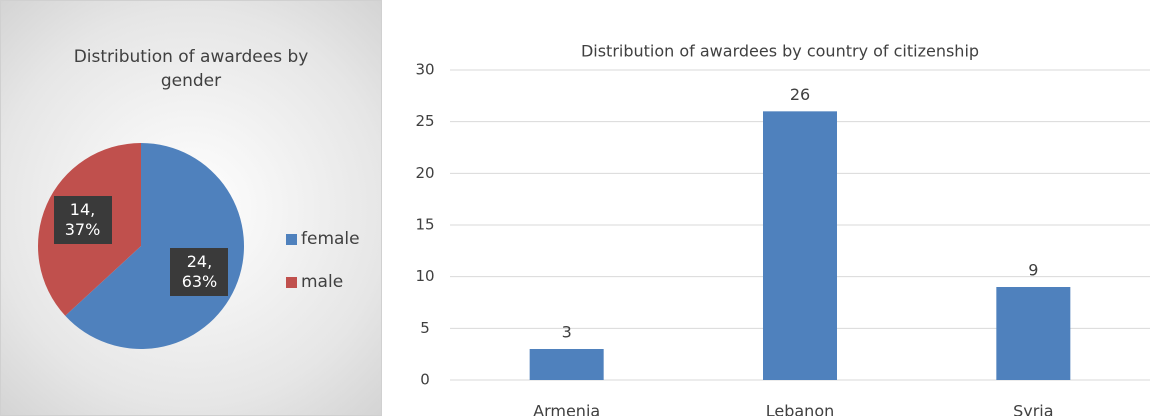 This screenshot has width=1176, height=416. Describe the element at coordinates (424, 70) in the screenshot. I see `y-tick-label: 30` at that location.